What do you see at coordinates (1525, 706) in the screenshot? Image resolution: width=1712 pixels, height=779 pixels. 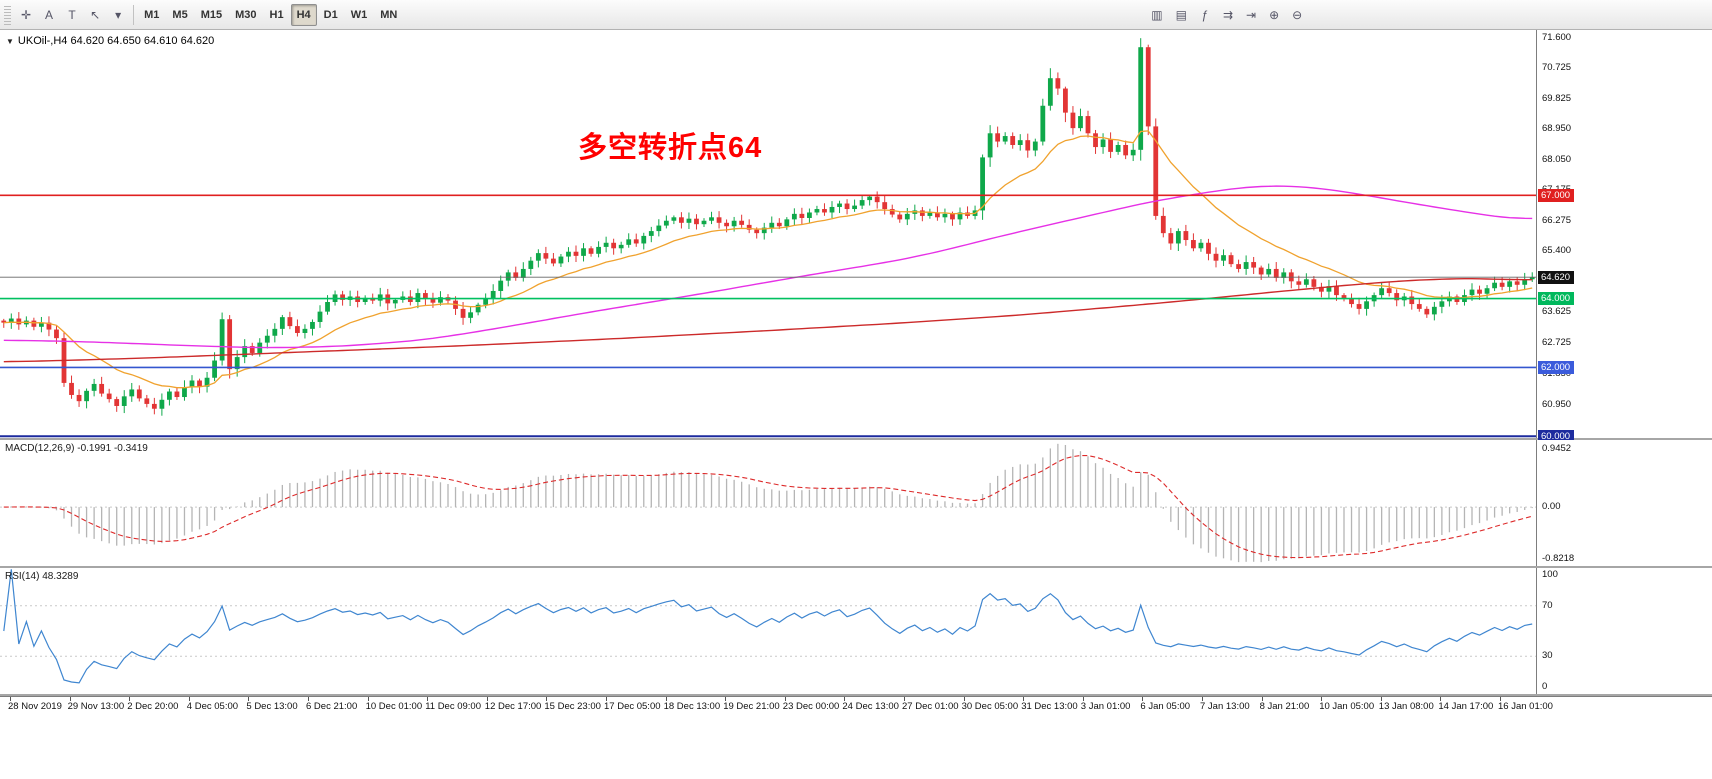 I see `time-label: 16 Jan 01:00` at bounding box center [1525, 706].